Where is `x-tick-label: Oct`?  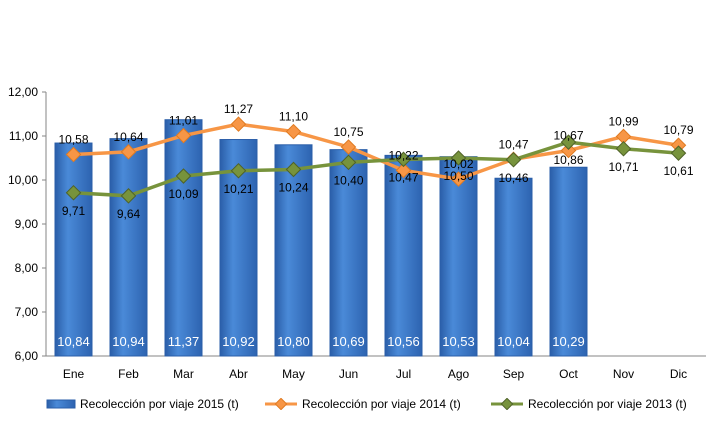
x-tick-label: Oct is located at coordinates (568, 374).